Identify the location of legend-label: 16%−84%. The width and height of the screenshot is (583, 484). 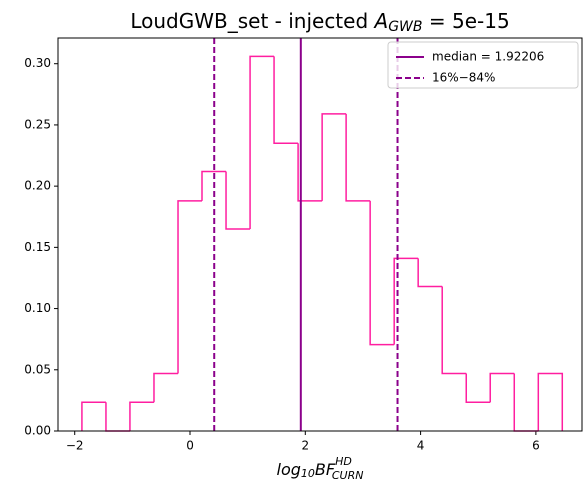
(463, 78).